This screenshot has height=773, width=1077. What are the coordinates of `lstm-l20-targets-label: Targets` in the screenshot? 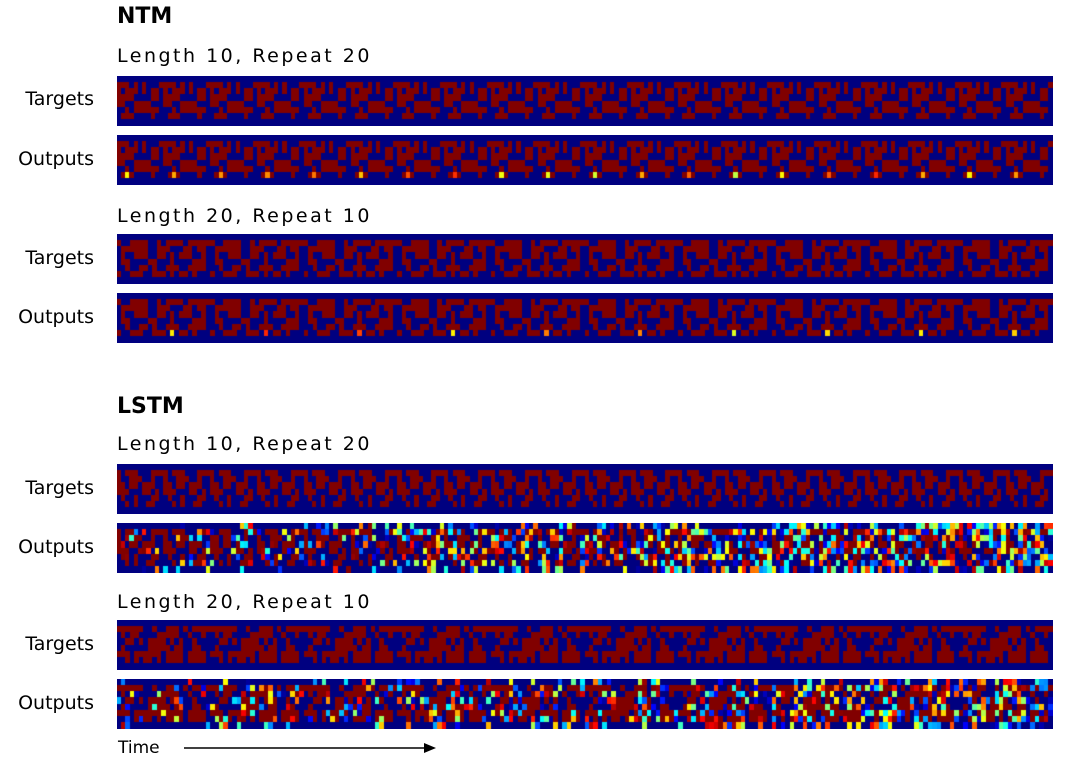 It's located at (59, 644).